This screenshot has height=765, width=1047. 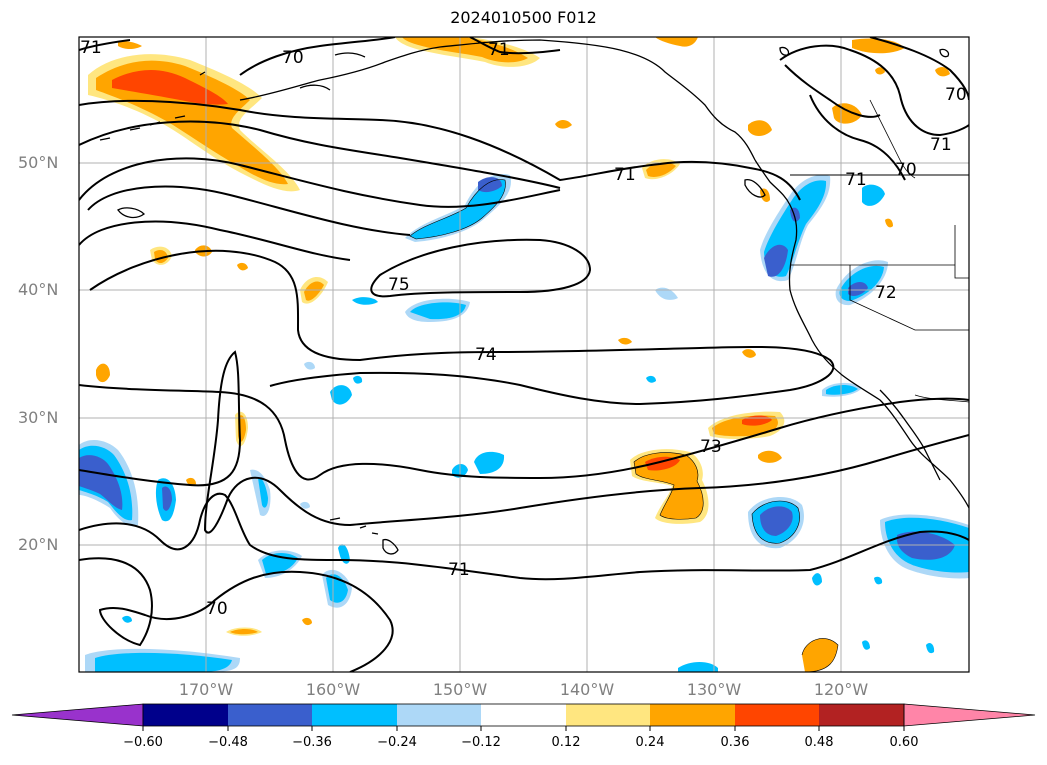 What do you see at coordinates (841, 689) in the screenshot?
I see `lon-label: 120°W` at bounding box center [841, 689].